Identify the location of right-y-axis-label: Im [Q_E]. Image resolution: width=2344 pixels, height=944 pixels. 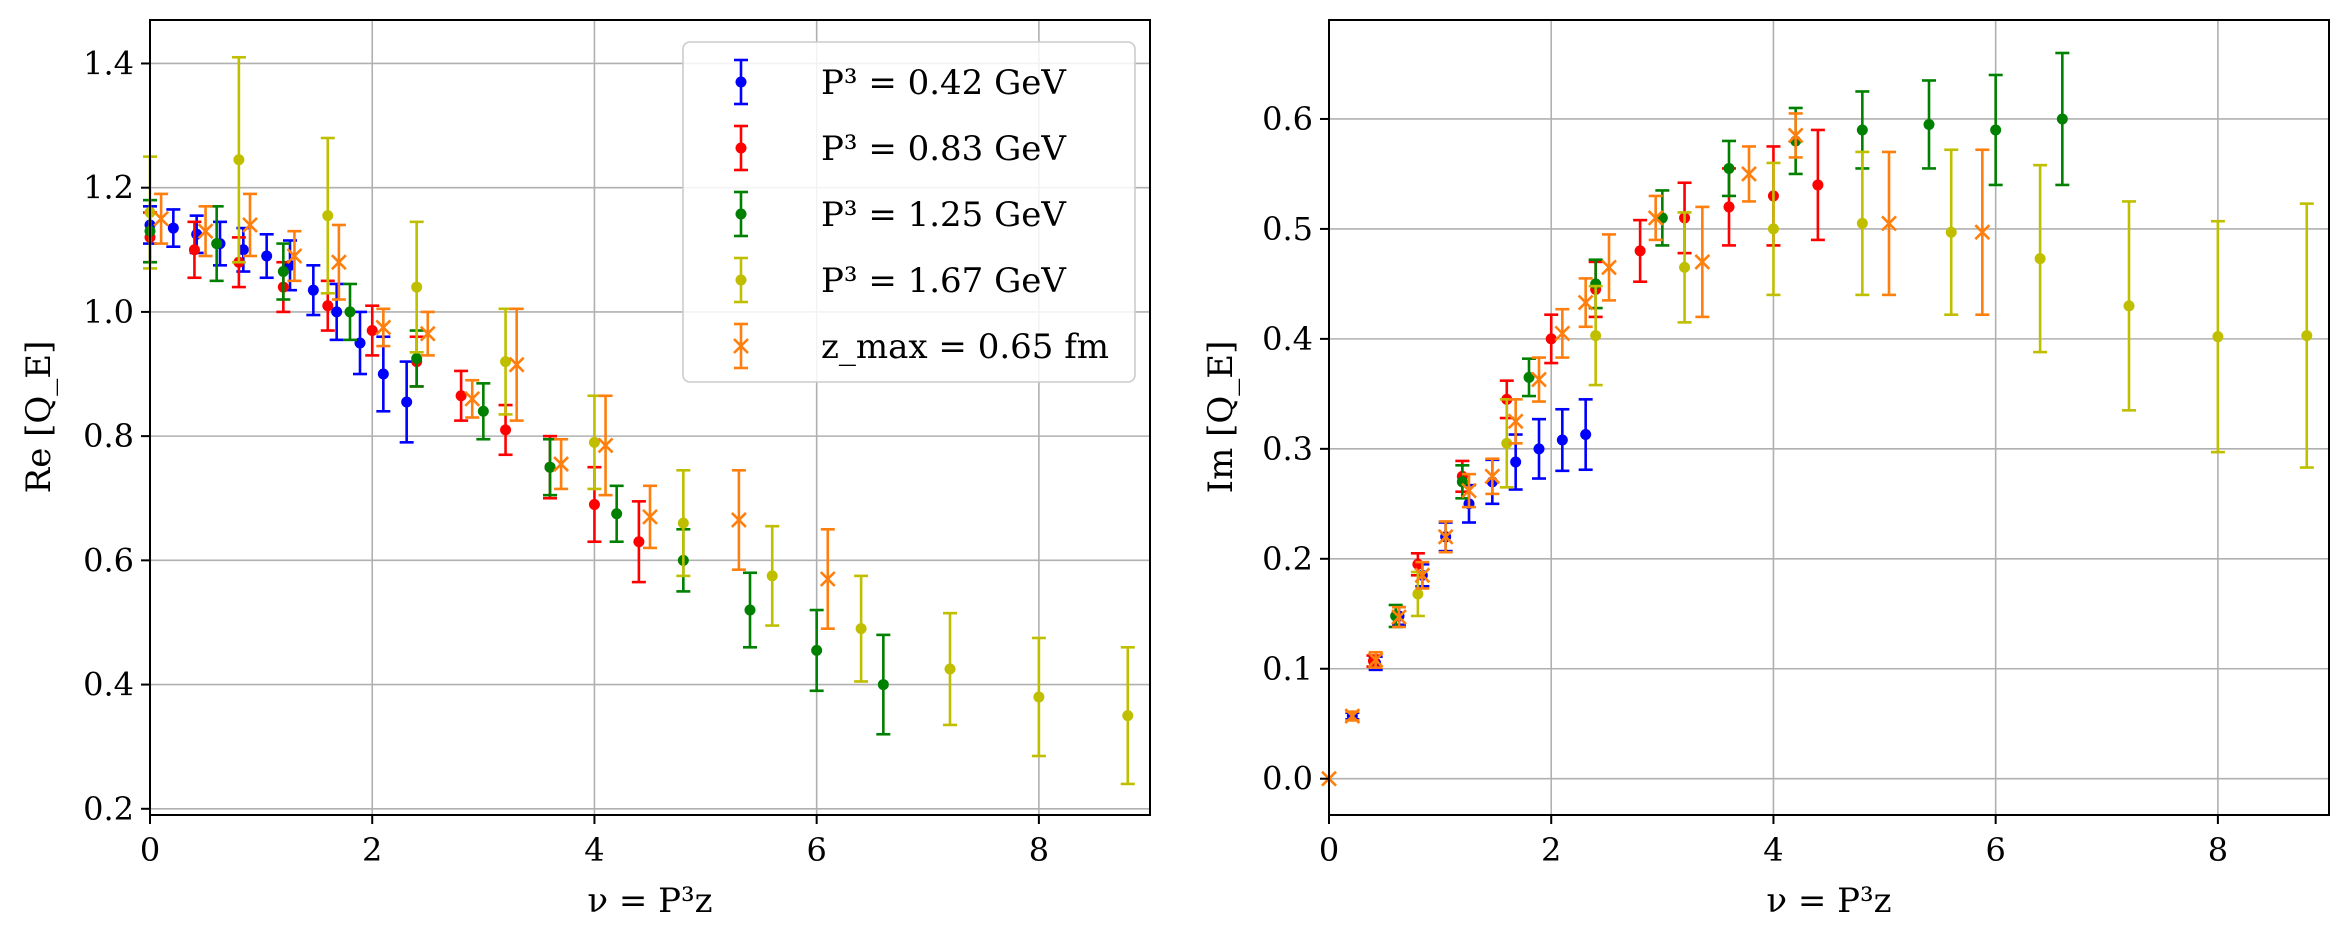
(1221, 417).